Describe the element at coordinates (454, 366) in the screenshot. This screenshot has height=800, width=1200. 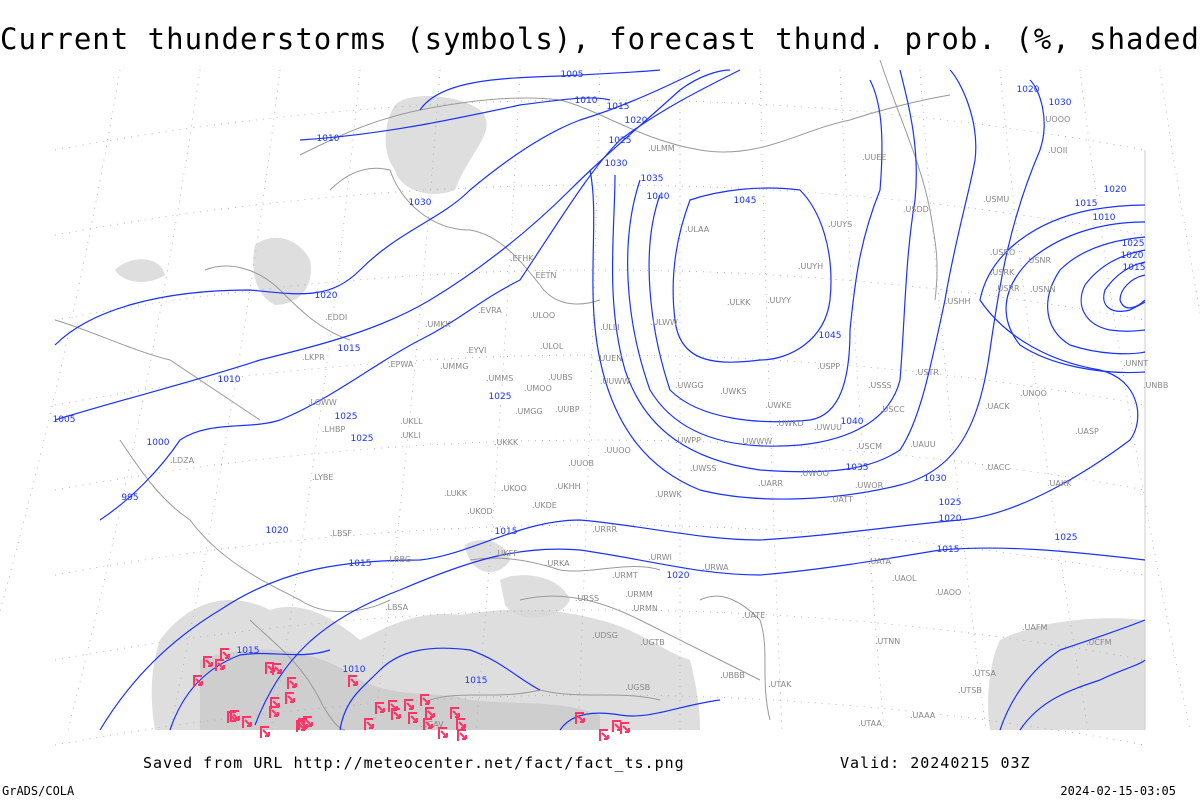
I see `station-label: .UMMG` at that location.